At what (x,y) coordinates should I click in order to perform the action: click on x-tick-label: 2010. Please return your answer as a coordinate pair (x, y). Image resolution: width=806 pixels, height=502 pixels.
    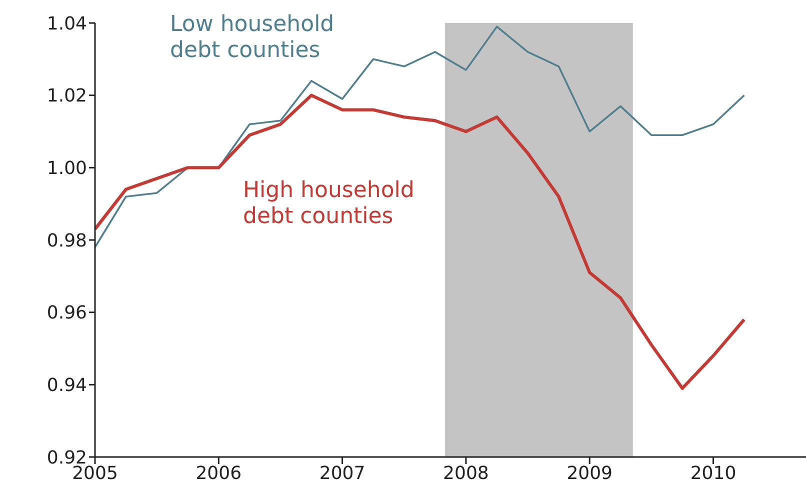
    Looking at the image, I should click on (713, 473).